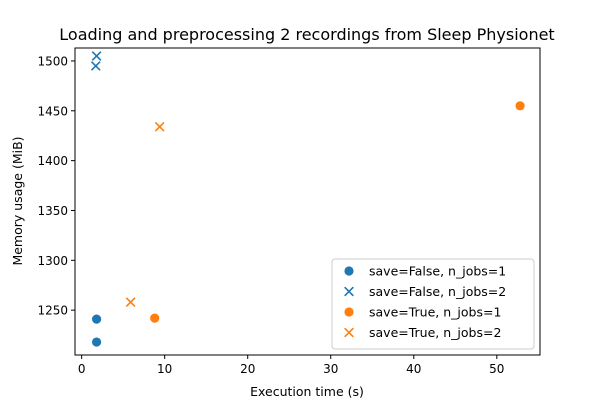 This screenshot has width=600, height=400. What do you see at coordinates (435, 332) in the screenshot?
I see `legend-entry: save=True, n_jobs=2` at bounding box center [435, 332].